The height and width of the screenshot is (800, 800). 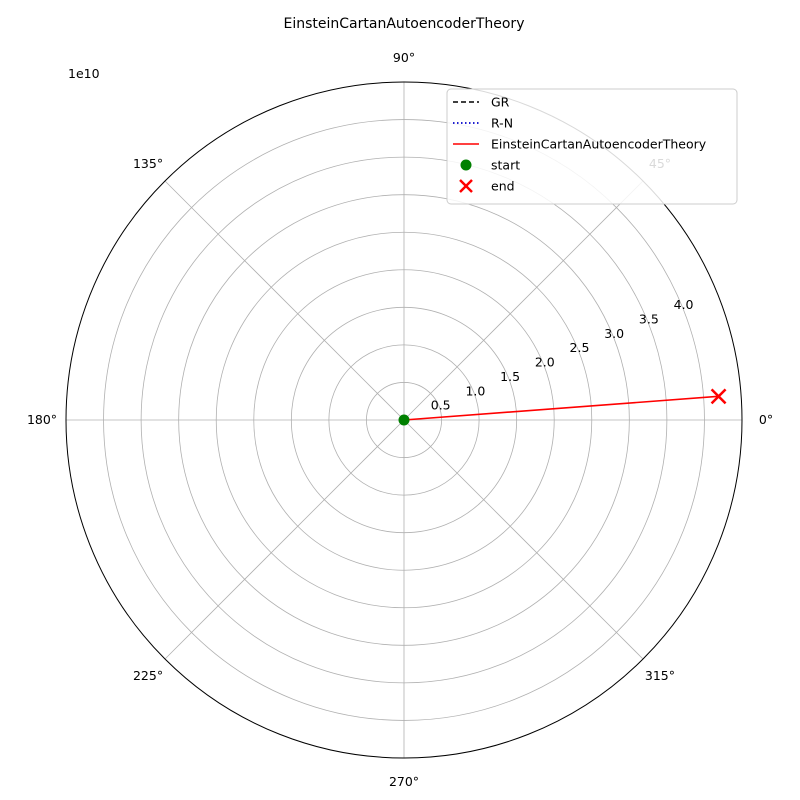 What do you see at coordinates (545, 362) in the screenshot?
I see `radial-tick-label: 2.0` at bounding box center [545, 362].